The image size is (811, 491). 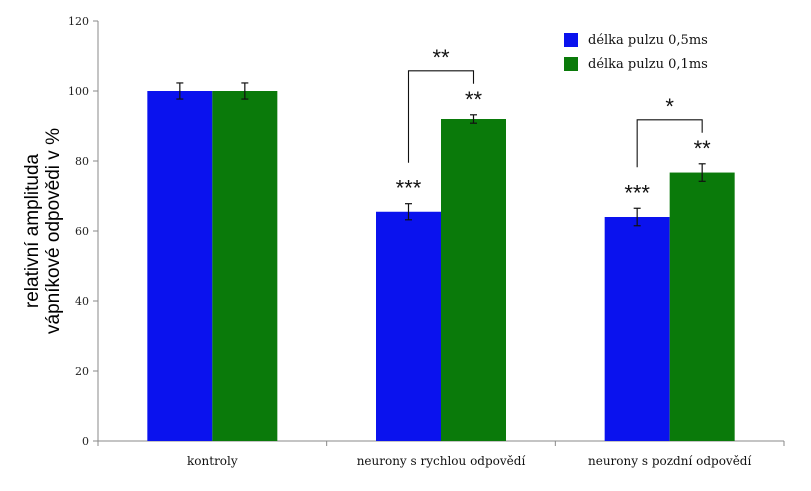 What do you see at coordinates (82, 161) in the screenshot?
I see `y-tick-label: 80` at bounding box center [82, 161].